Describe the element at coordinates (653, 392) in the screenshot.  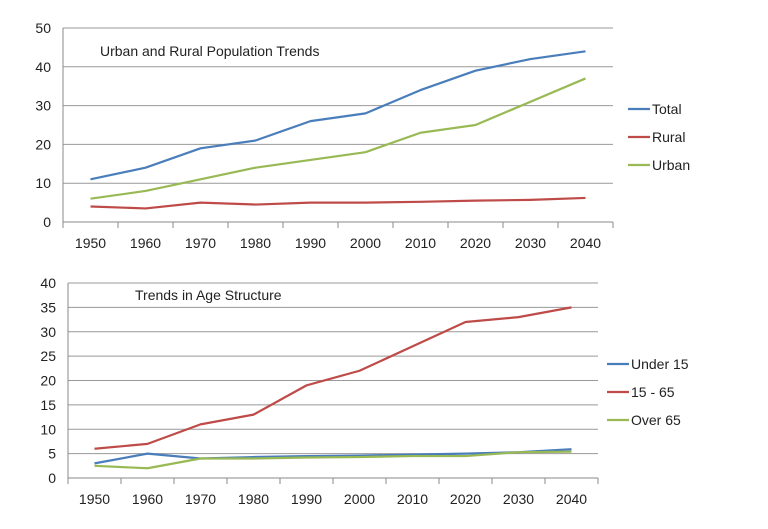
I see `legend-label: 15 - 65` at that location.